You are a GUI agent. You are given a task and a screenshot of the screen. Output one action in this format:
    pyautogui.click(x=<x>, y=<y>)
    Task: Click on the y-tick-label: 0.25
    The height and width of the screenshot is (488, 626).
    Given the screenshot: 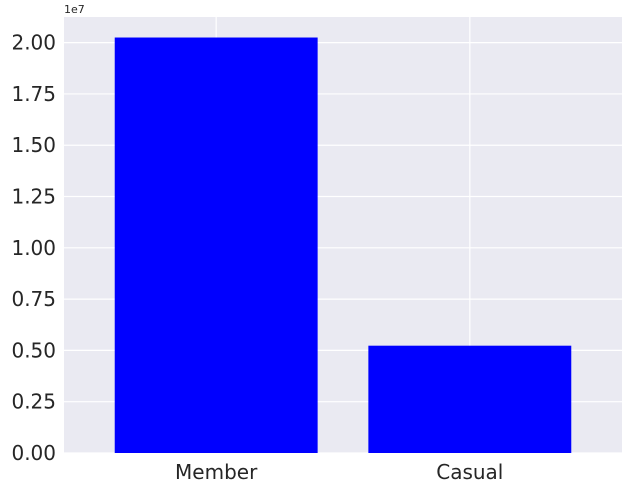 What is the action you would take?
    pyautogui.click(x=33, y=402)
    